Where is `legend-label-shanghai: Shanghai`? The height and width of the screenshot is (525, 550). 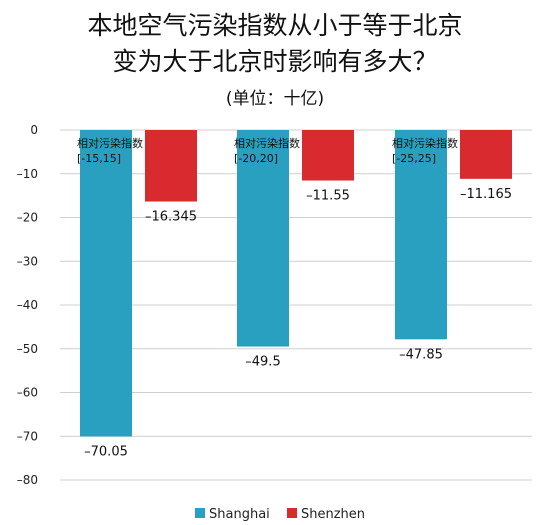 legend-label-shanghai: Shanghai is located at coordinates (239, 514).